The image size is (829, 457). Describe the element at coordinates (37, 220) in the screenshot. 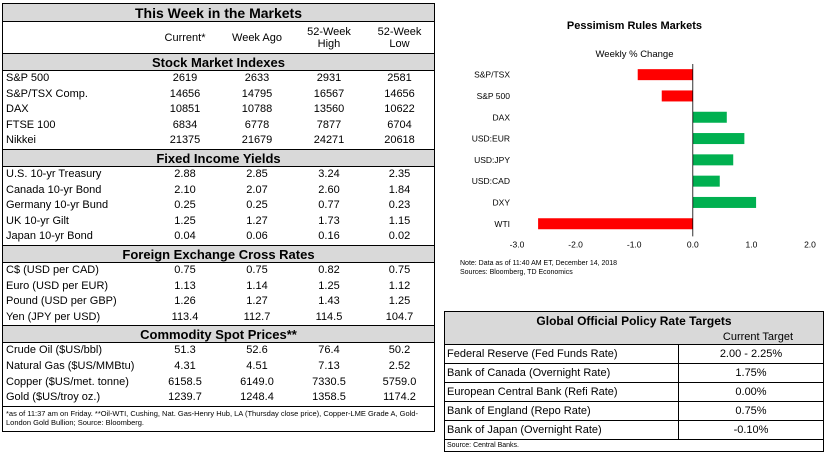

I see `row-label: UK 10-yr Gilt` at that location.